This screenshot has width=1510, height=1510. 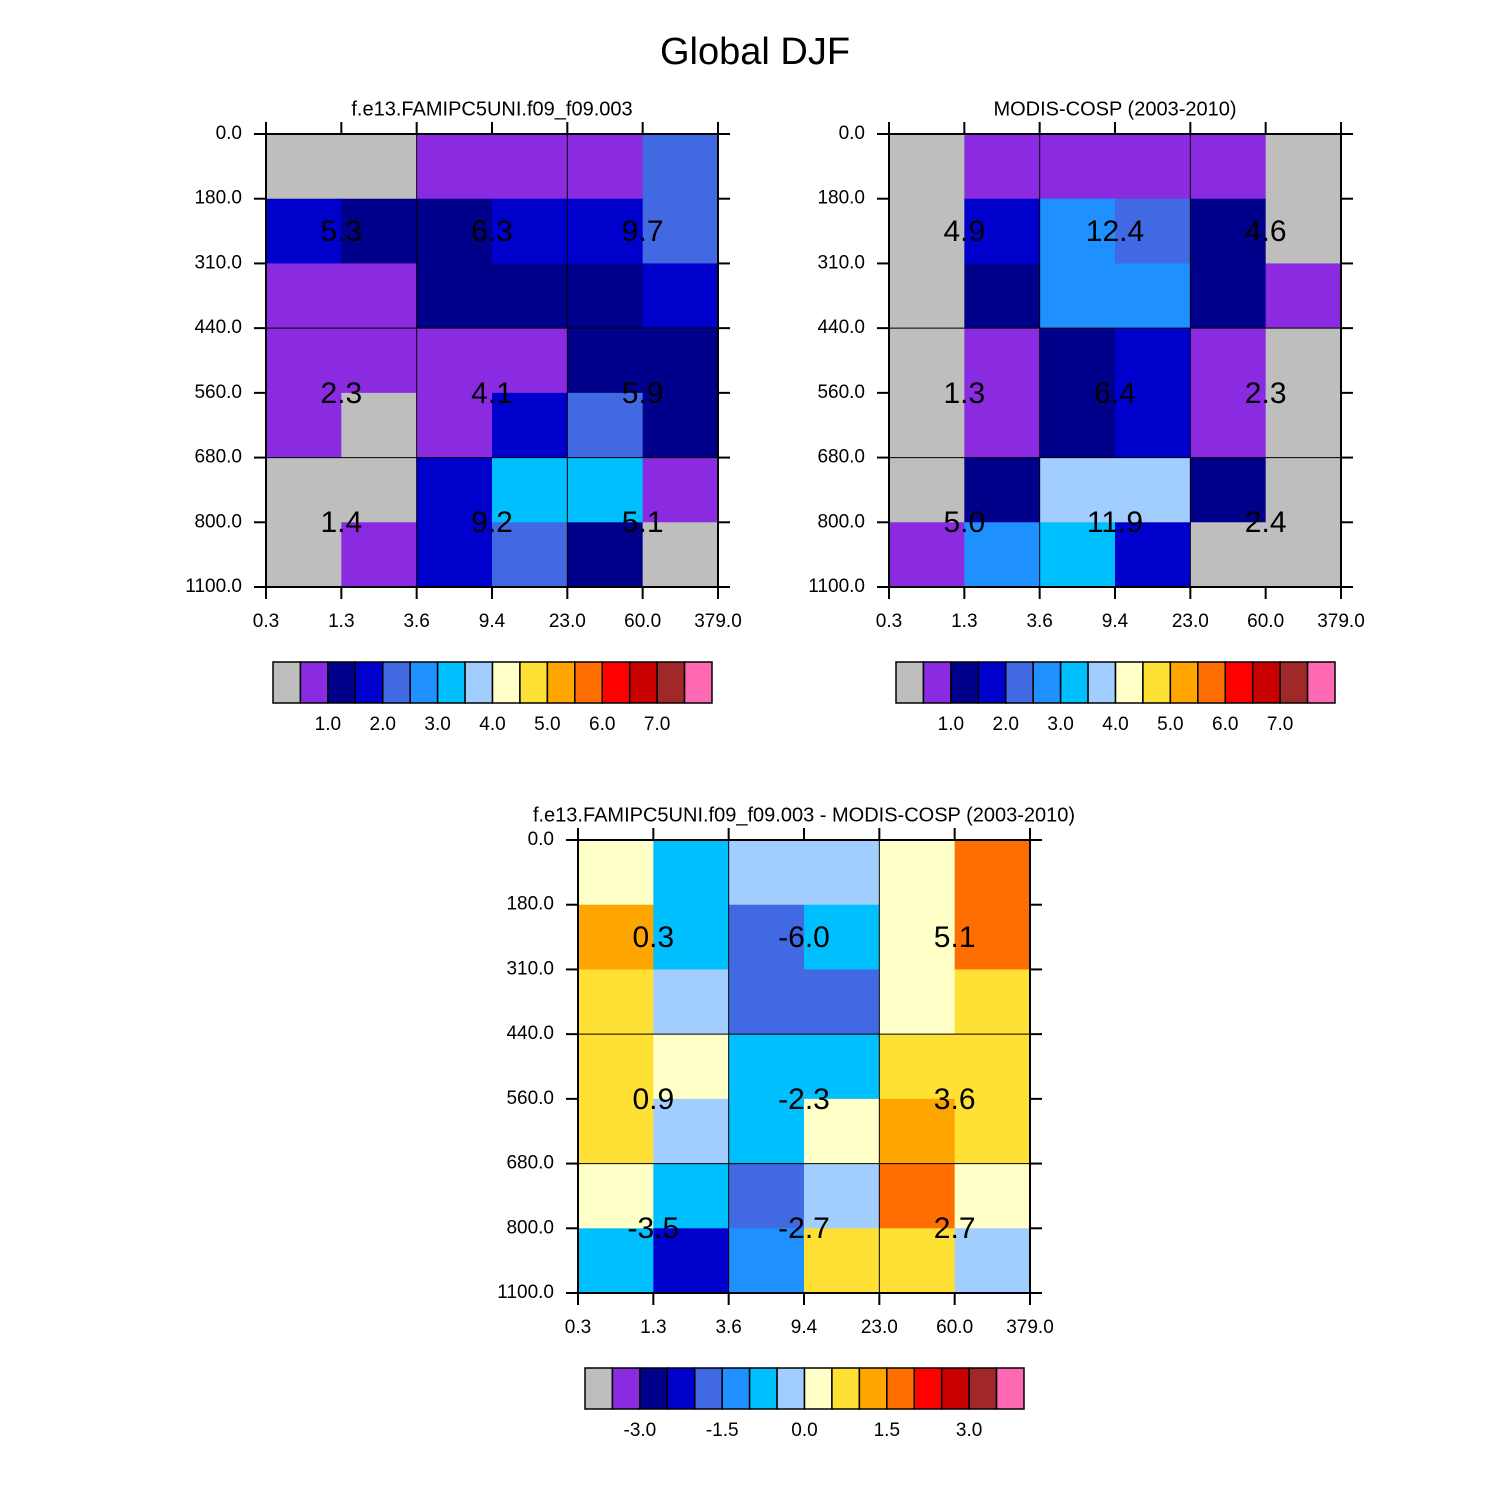 I want to click on x-tick-label: 23.0, so click(x=1190, y=621).